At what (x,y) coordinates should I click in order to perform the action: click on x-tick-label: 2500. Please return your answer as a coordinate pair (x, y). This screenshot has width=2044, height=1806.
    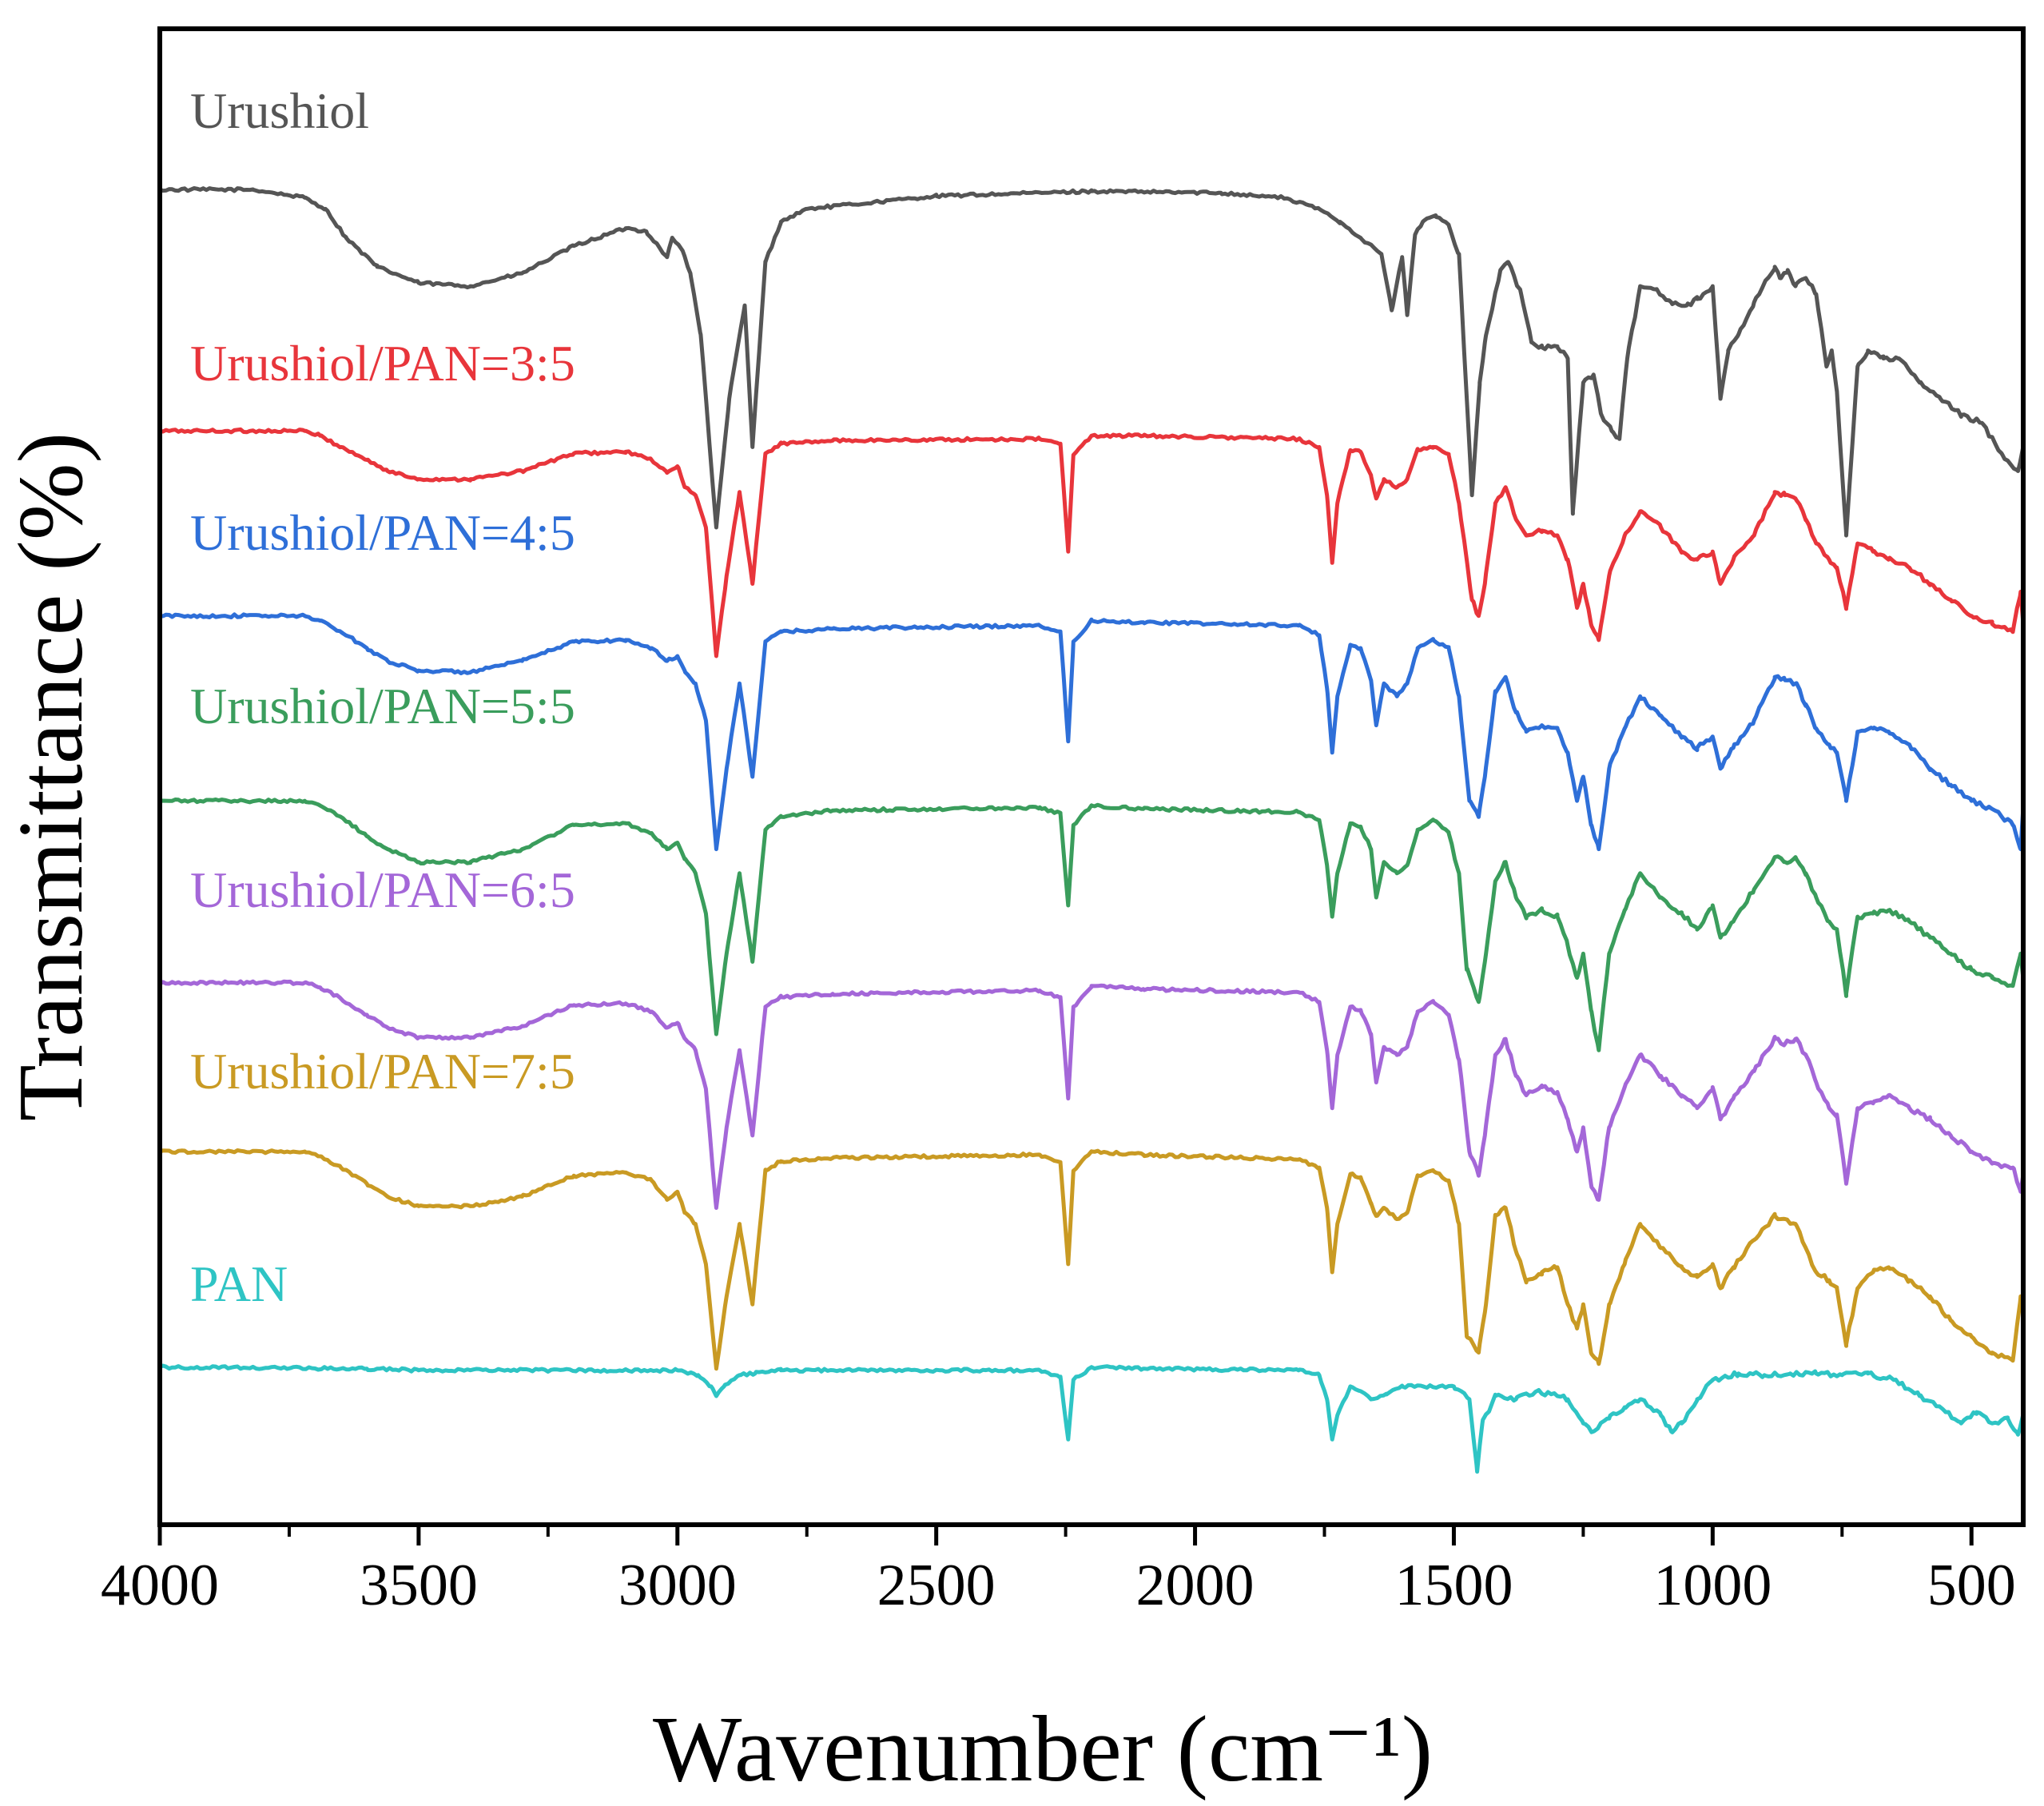
    Looking at the image, I should click on (936, 1585).